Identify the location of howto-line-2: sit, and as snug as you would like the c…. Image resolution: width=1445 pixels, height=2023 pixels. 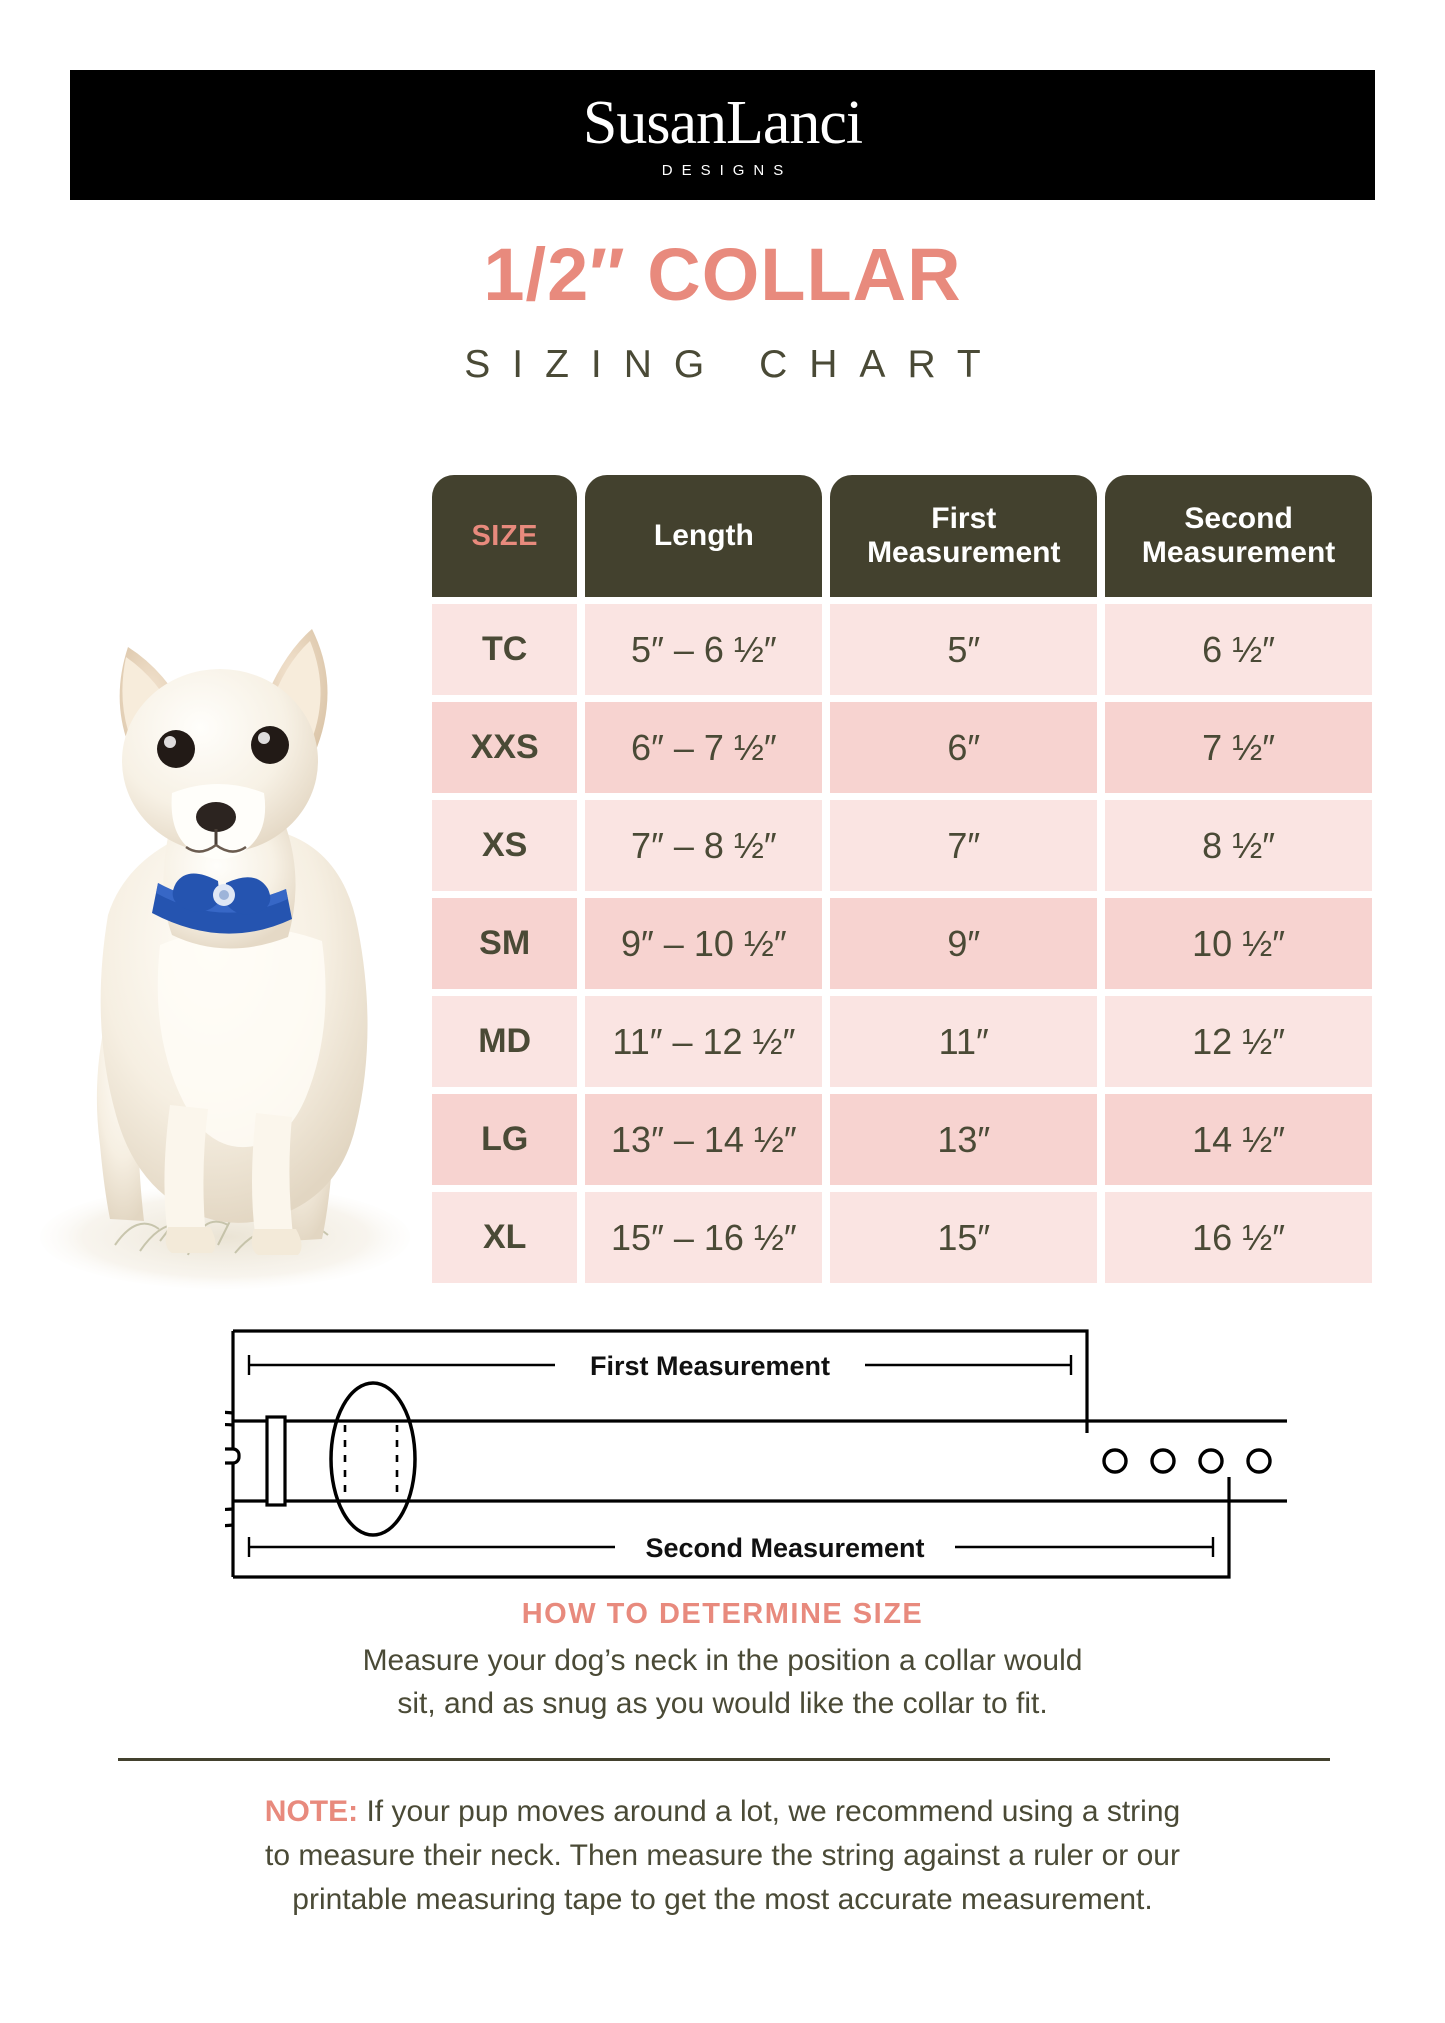
(722, 1703).